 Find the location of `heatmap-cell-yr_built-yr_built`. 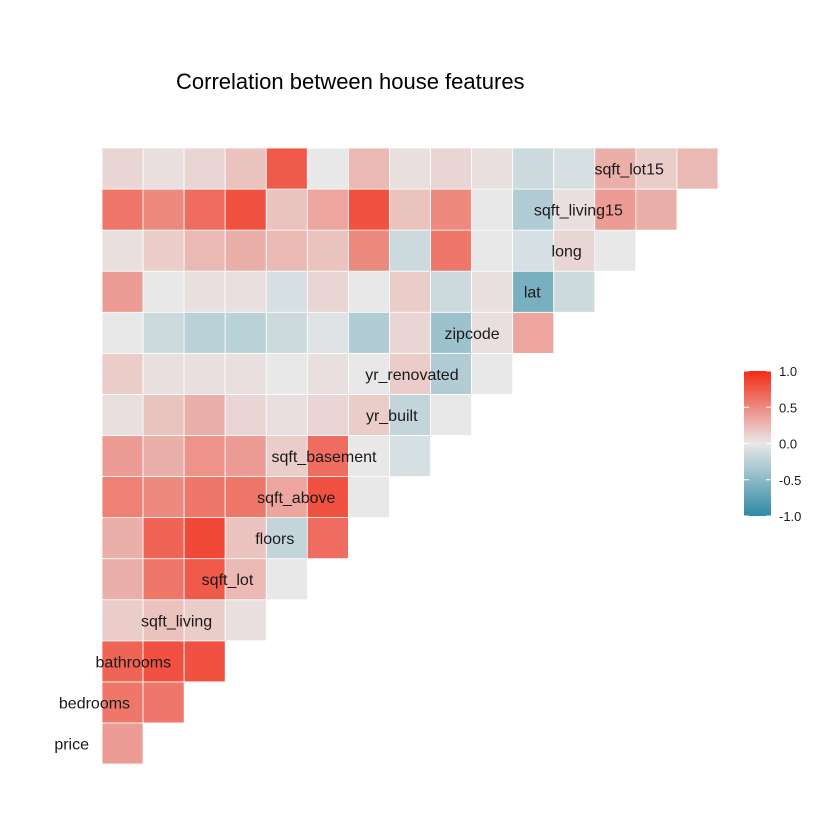

heatmap-cell-yr_built-yr_built is located at coordinates (451, 414).